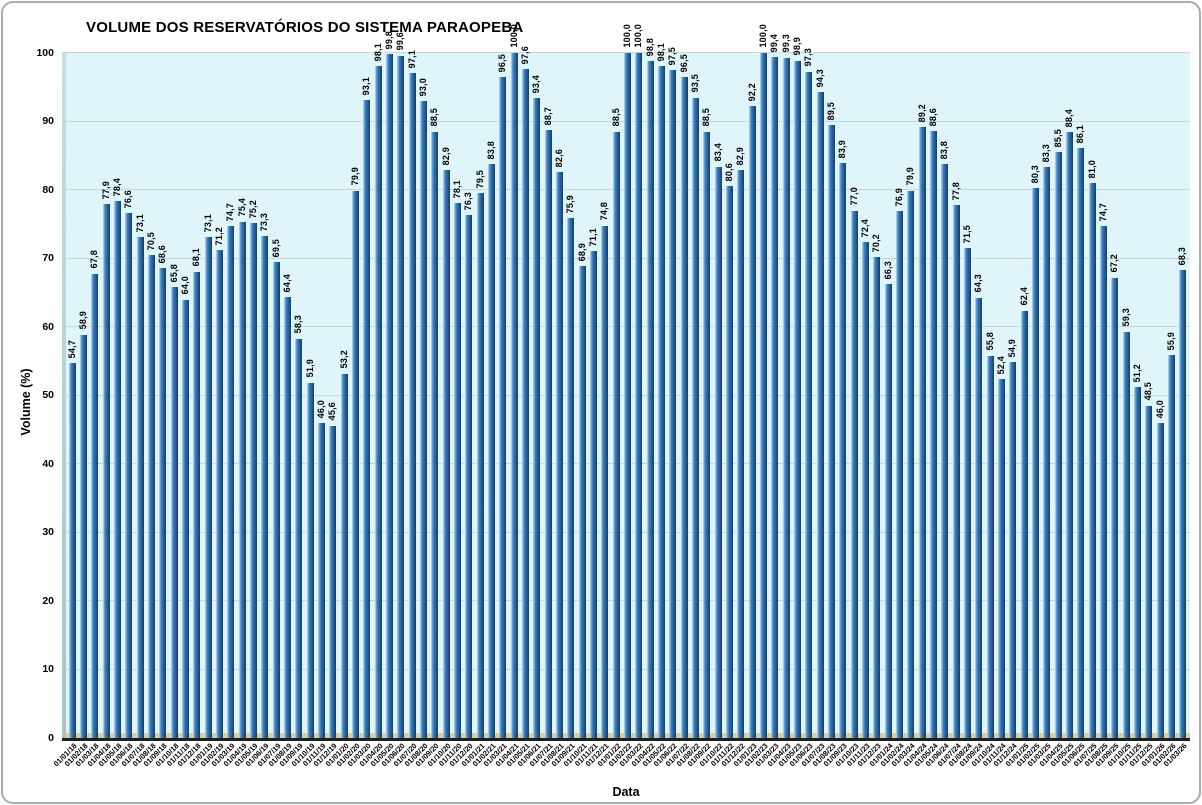 The width and height of the screenshot is (1202, 805). Describe the element at coordinates (1182, 256) in the screenshot. I see `bar-value-label: 68,3` at that location.